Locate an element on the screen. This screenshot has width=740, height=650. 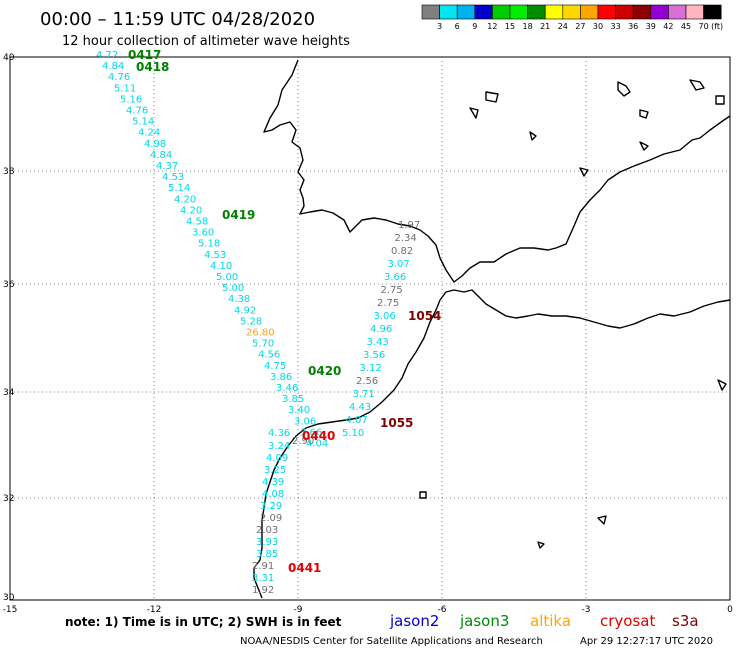
scale-label: 24 is located at coordinates (563, 26).